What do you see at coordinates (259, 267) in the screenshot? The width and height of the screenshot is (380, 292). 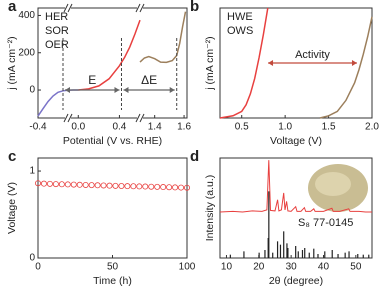 I see `x-tick-label: 20` at bounding box center [259, 267].